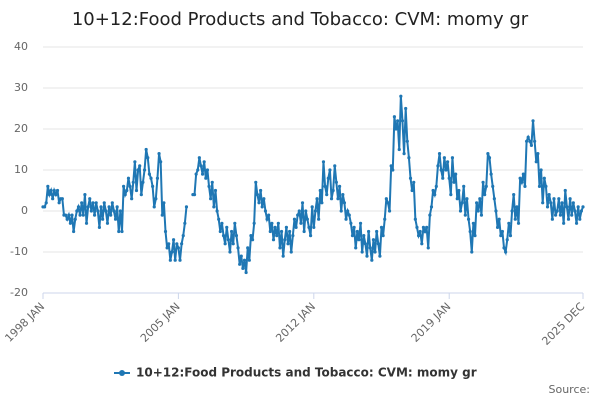  Describe the element at coordinates (563, 324) in the screenshot. I see `x-tick-label: 2025 DEC` at that location.